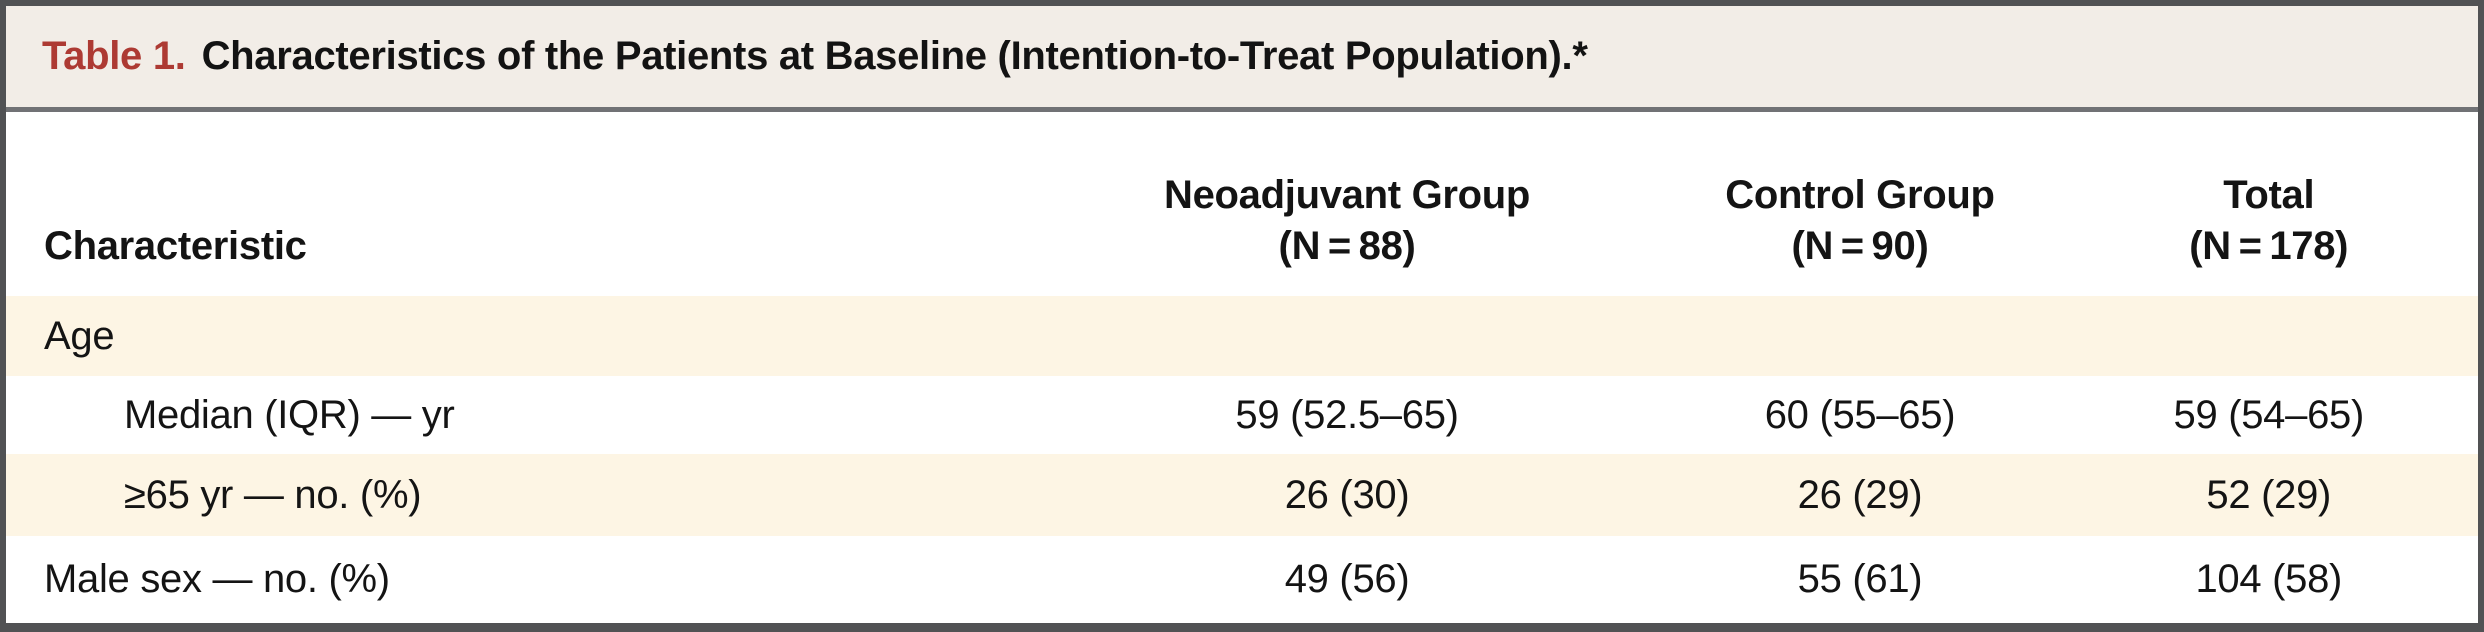  I want to click on table-row-age: Age, so click(1242, 336).